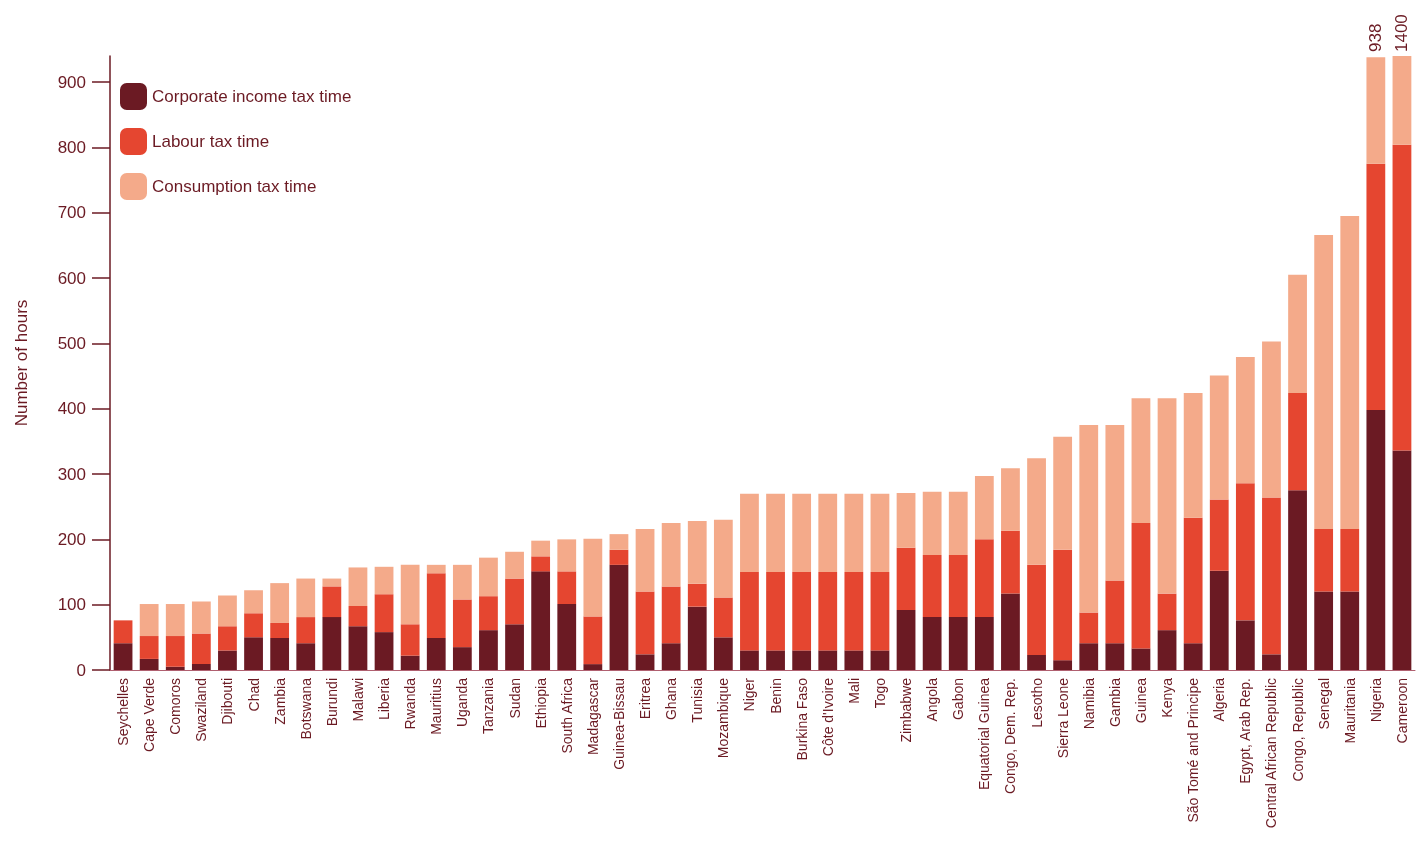 This screenshot has width=1425, height=855. I want to click on x-tick-label: Mauritania, so click(1349, 710).